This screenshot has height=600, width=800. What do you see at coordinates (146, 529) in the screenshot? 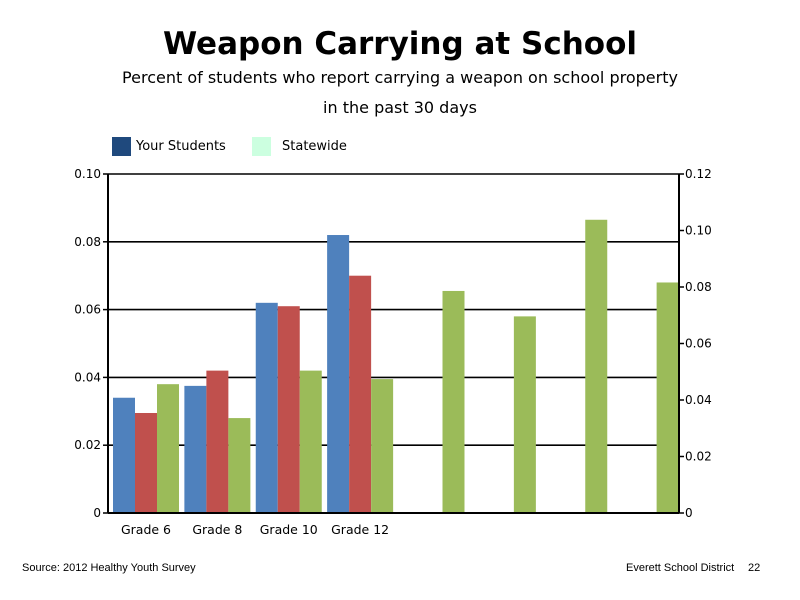
I see `category-label: Grade 6` at bounding box center [146, 529].